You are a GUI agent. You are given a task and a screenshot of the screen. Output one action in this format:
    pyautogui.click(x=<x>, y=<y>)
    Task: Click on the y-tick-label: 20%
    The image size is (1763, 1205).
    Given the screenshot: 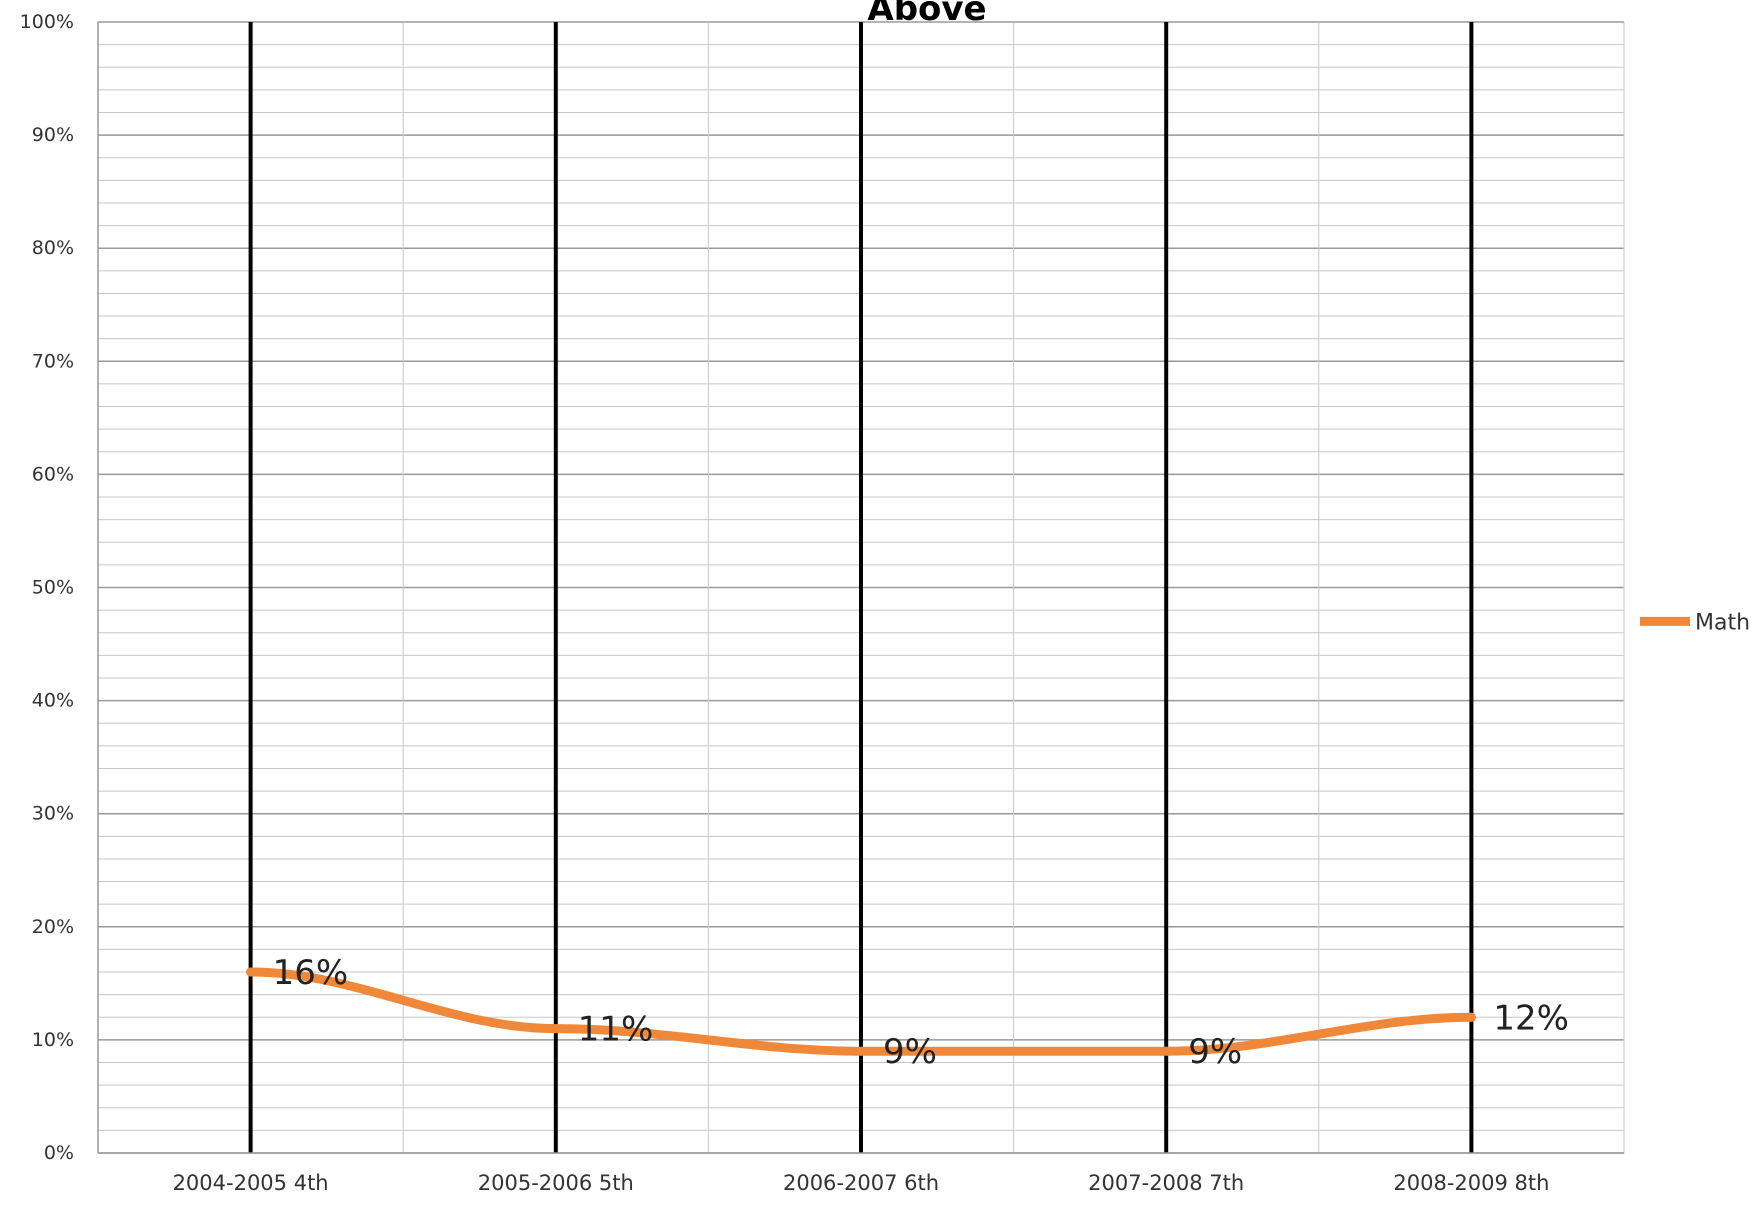 What is the action you would take?
    pyautogui.click(x=53, y=927)
    